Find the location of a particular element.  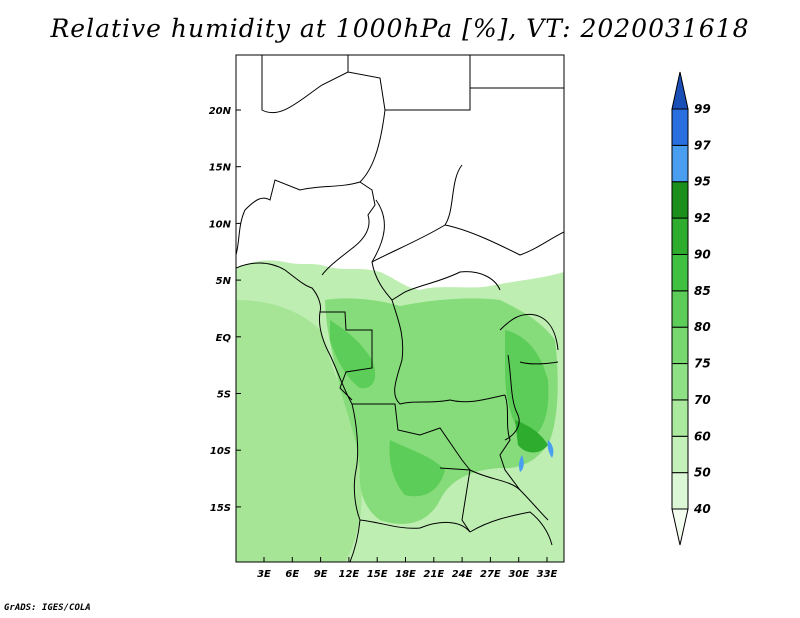

x-tick-label: 21E is located at coordinates (433, 574).